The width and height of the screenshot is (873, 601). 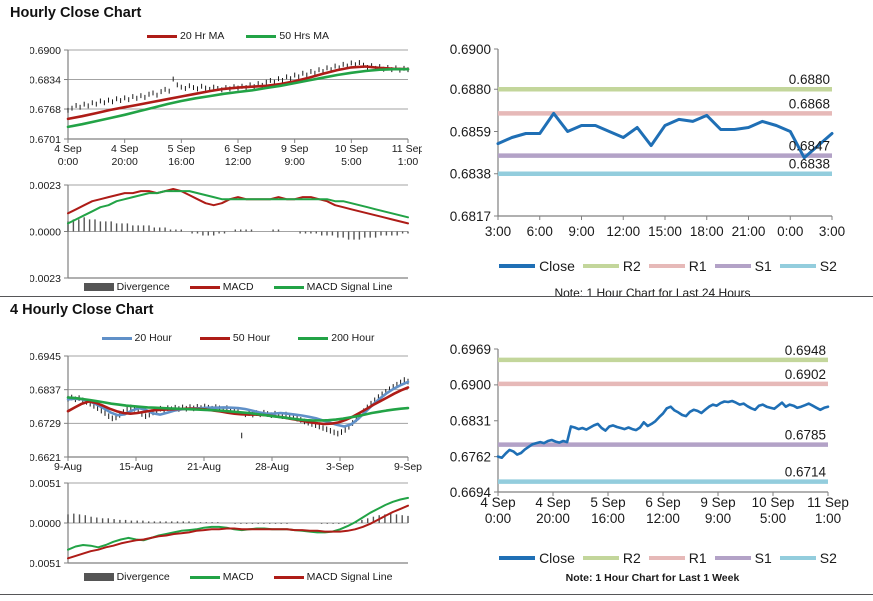 I want to click on legend-item-50hour: 50 Hour, so click(x=235, y=338).